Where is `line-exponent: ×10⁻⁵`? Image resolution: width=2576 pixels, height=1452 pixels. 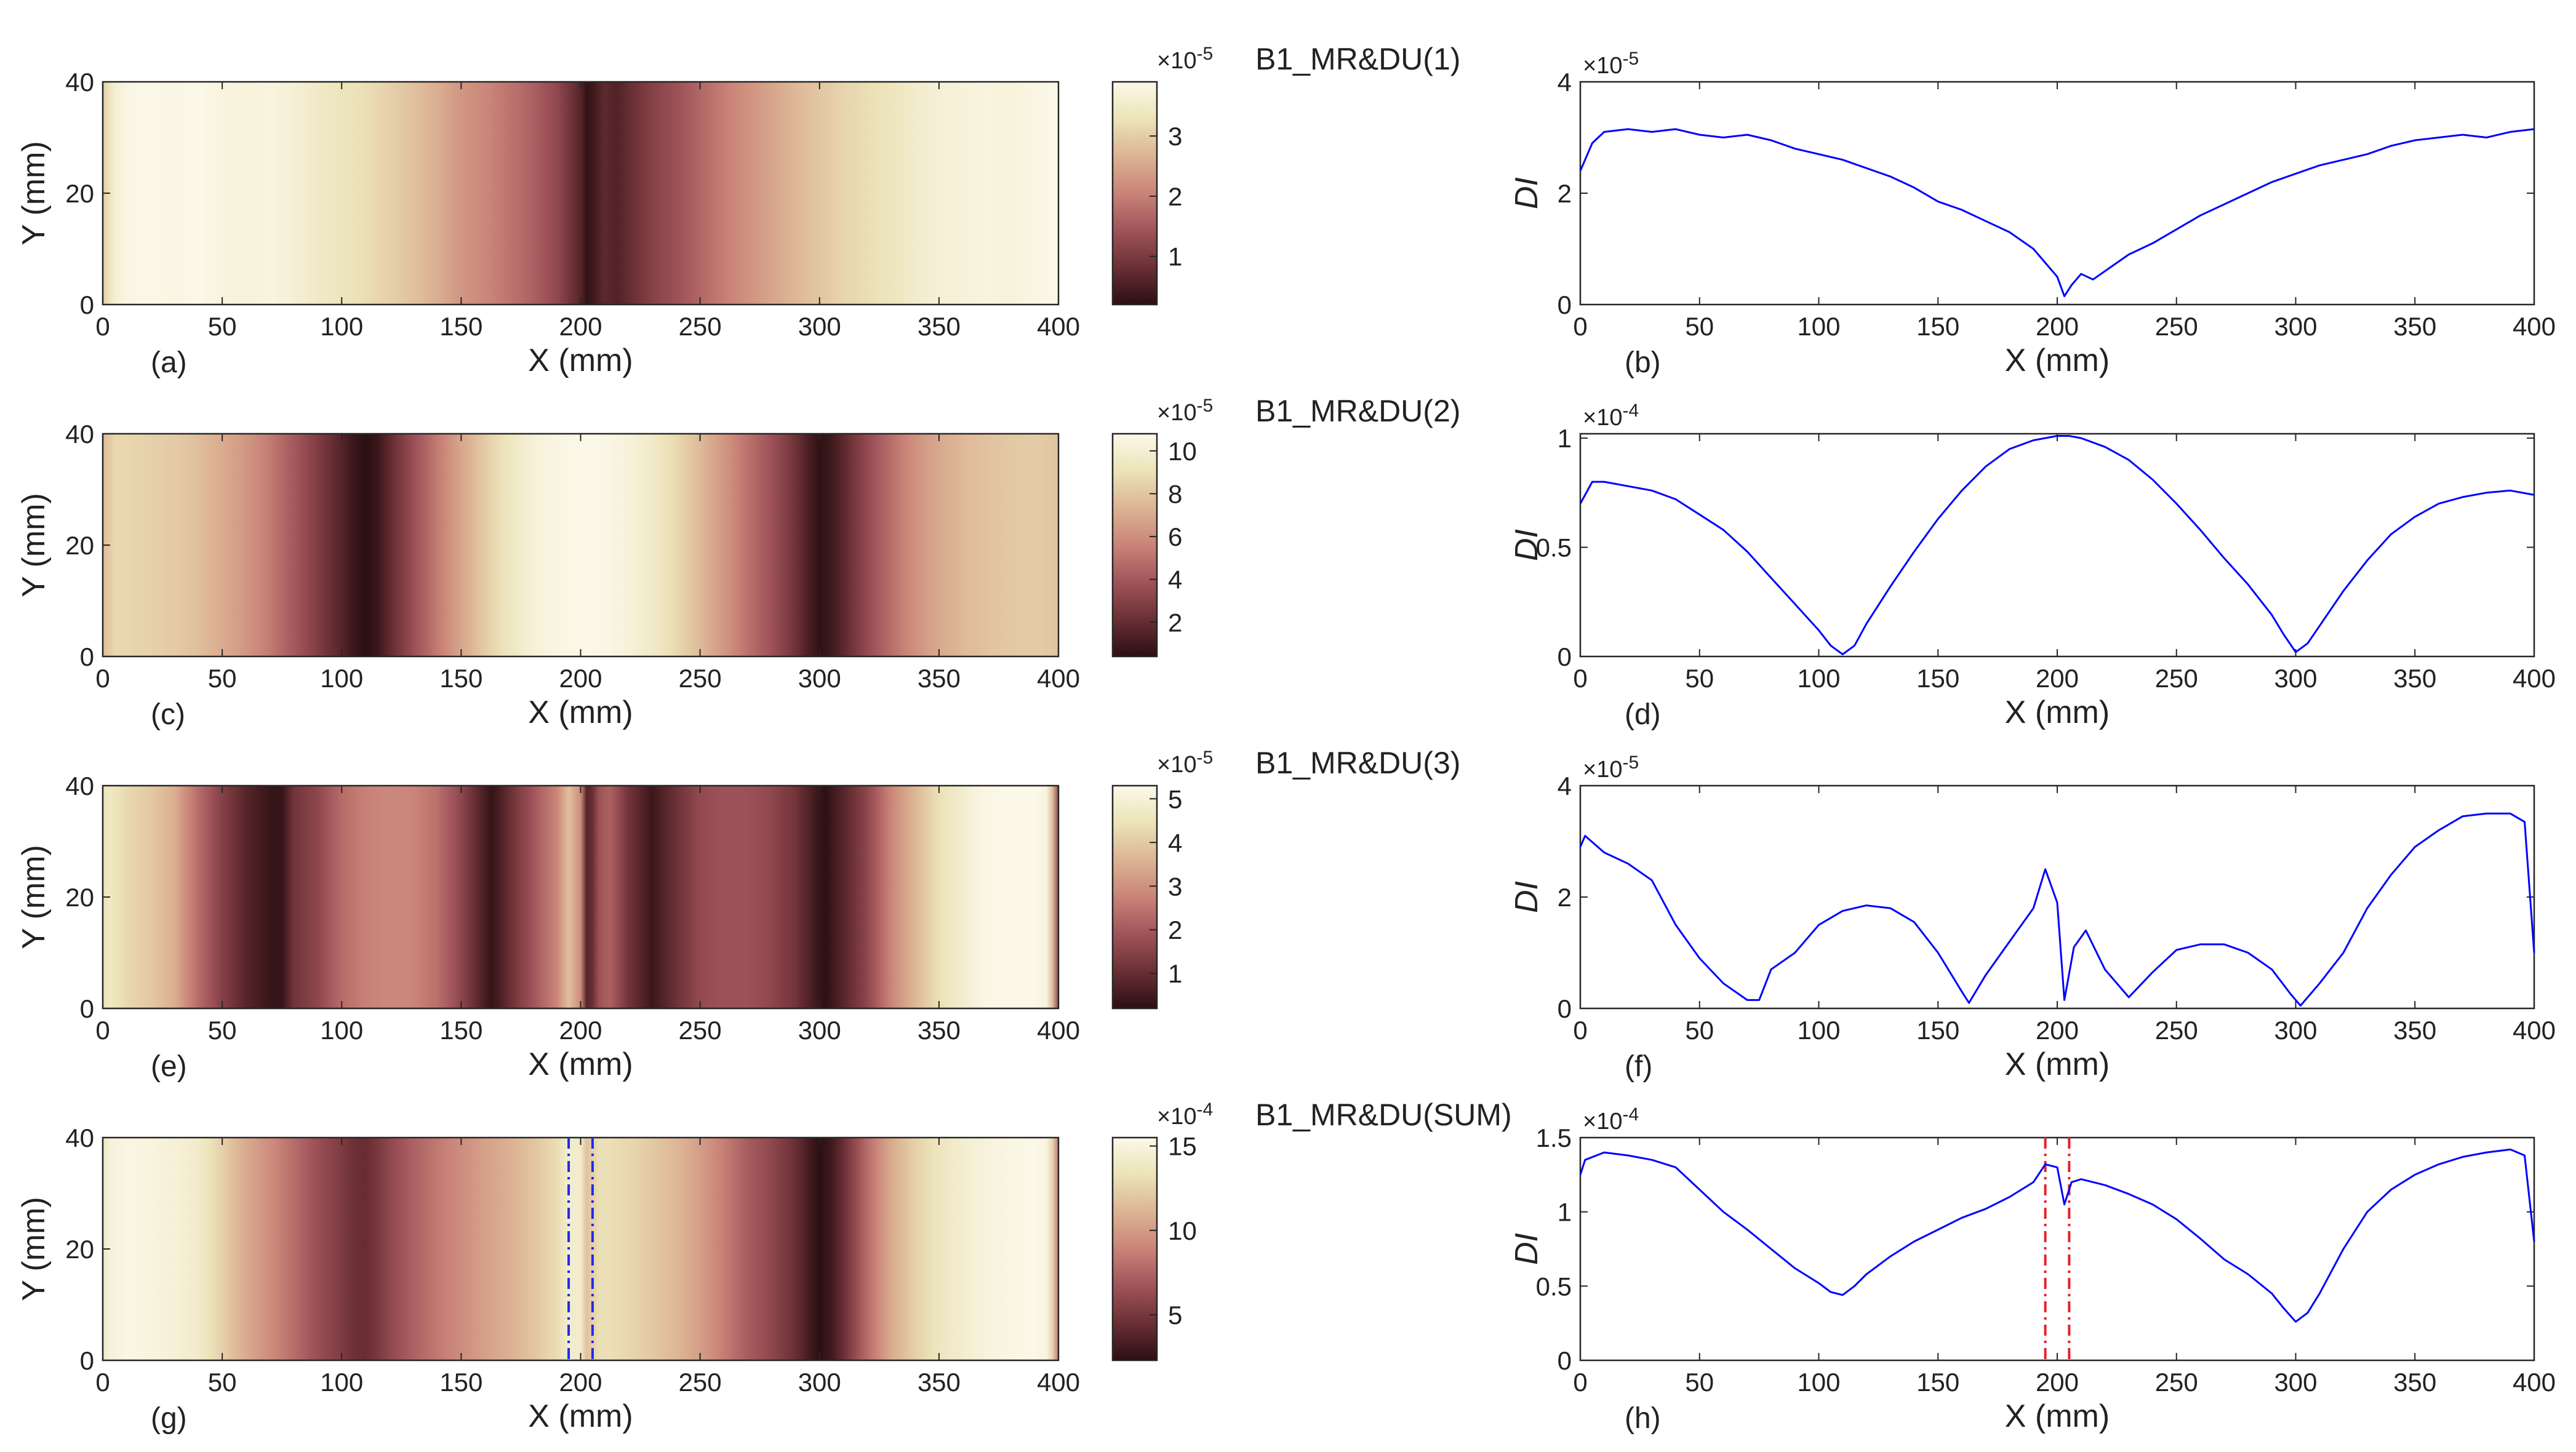
line-exponent: ×10⁻⁵ is located at coordinates (1611, 64).